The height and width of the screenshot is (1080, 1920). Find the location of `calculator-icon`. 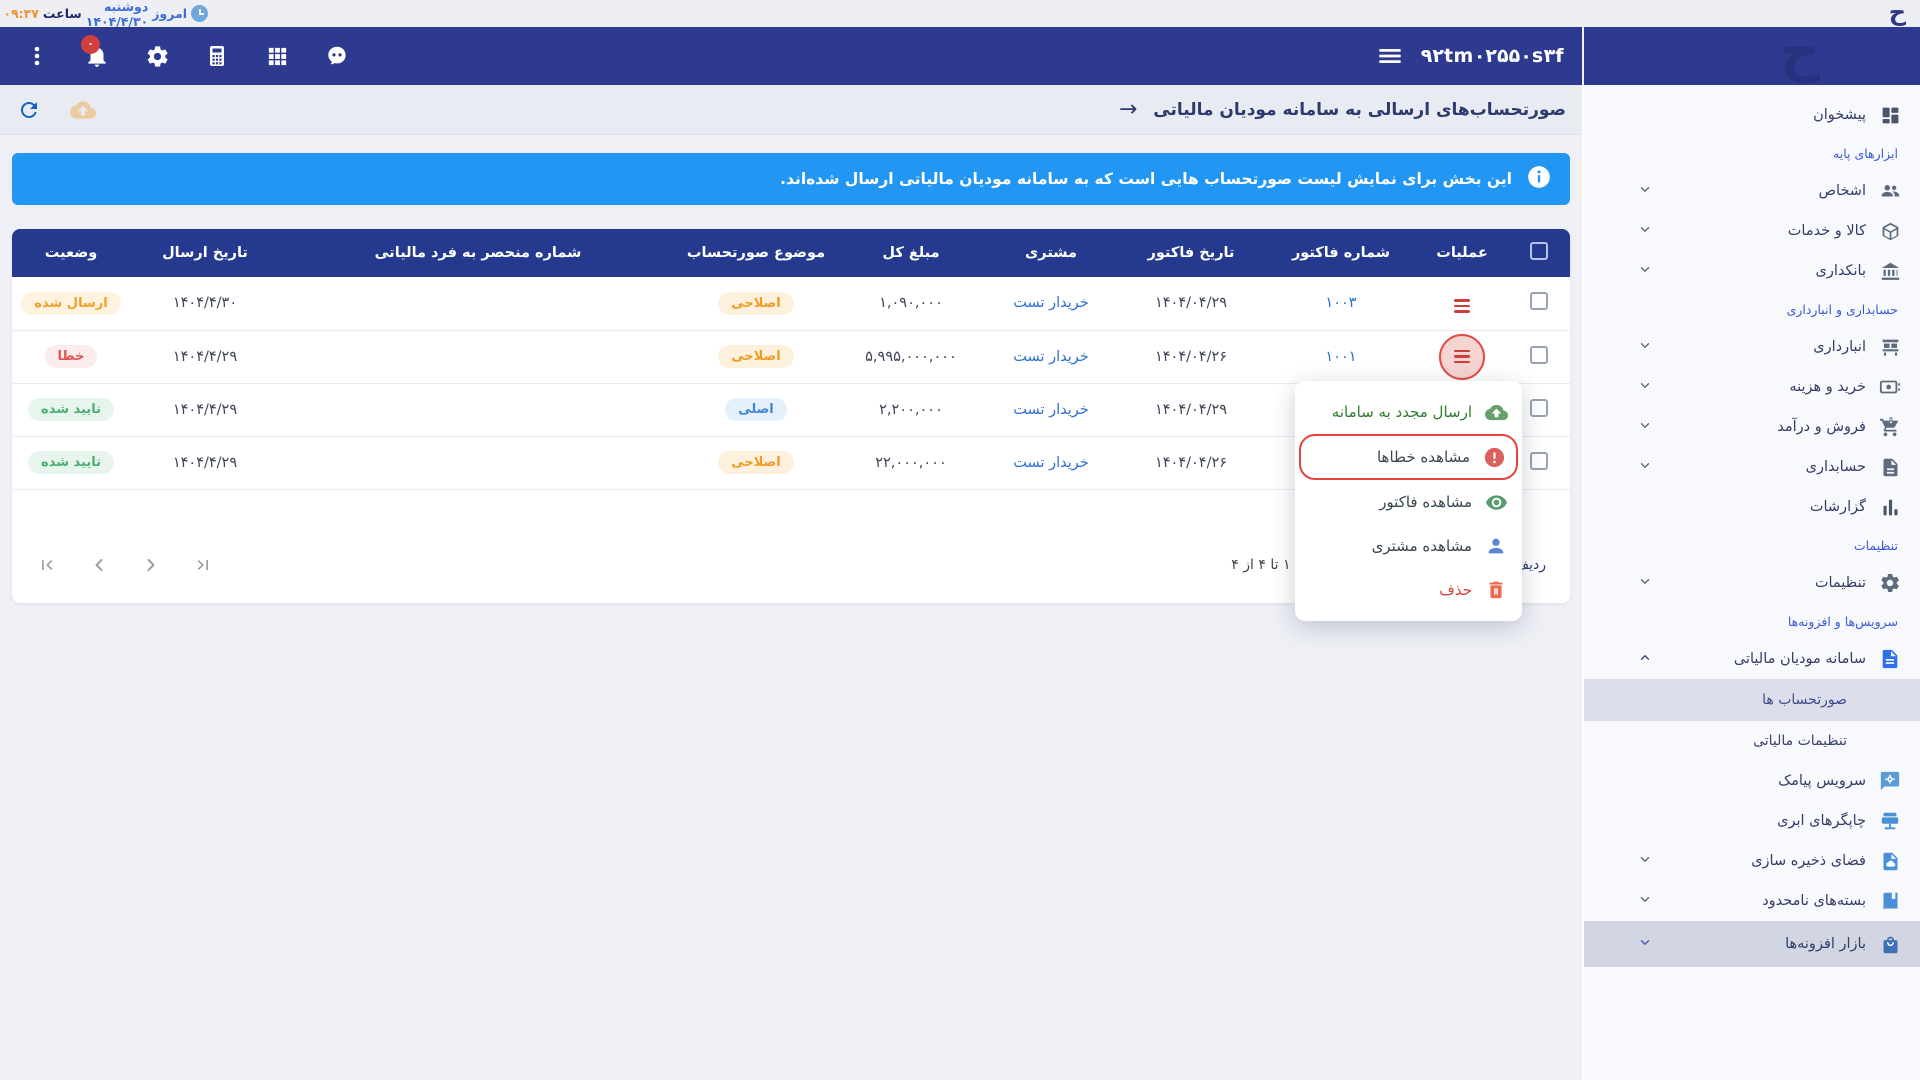

calculator-icon is located at coordinates (217, 56).